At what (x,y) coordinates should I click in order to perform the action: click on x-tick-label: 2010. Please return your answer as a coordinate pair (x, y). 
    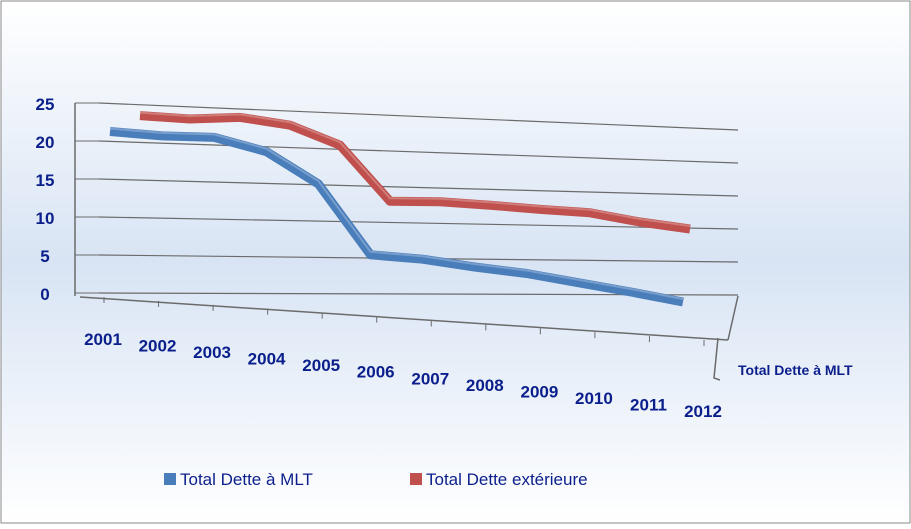
    Looking at the image, I should click on (594, 398).